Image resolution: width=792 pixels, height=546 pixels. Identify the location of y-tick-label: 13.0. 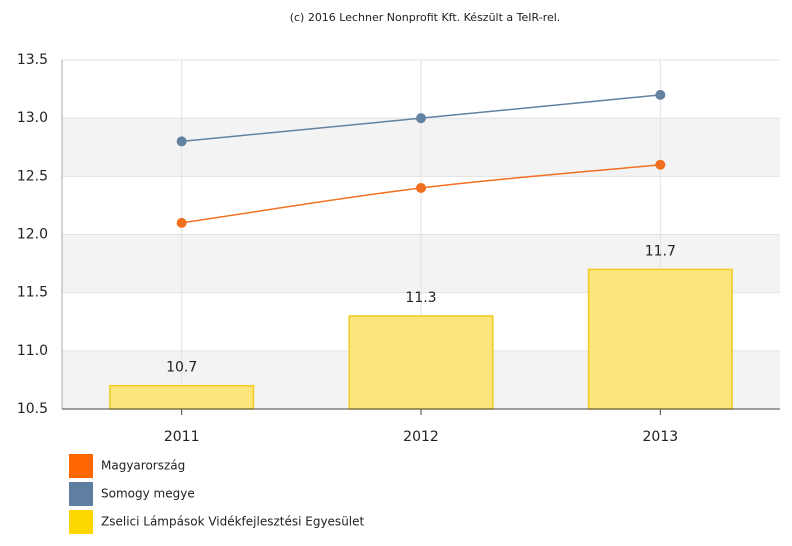
(32, 118).